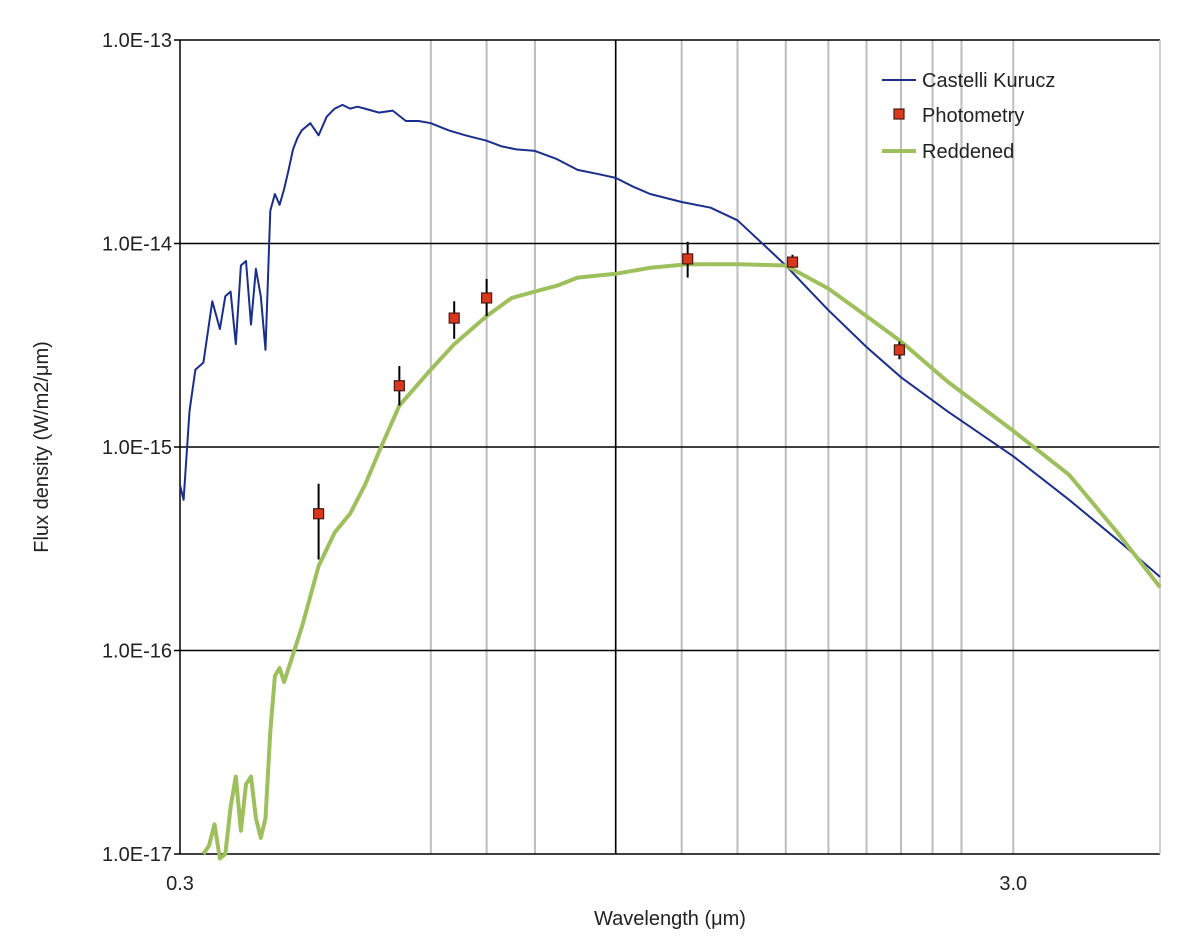 The height and width of the screenshot is (948, 1200). I want to click on legend: Castelli Kurucz Photometry Reddened, so click(968, 116).